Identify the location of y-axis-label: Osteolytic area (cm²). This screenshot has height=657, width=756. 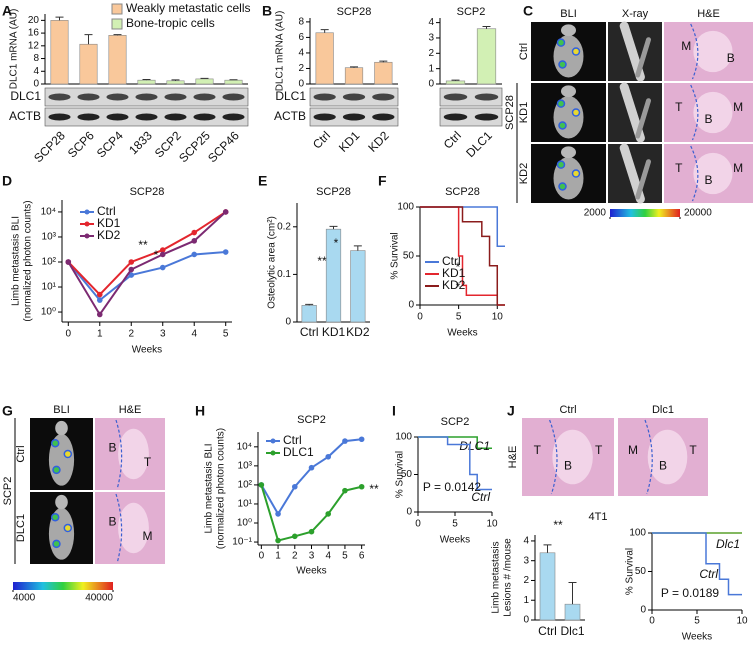
(272, 262).